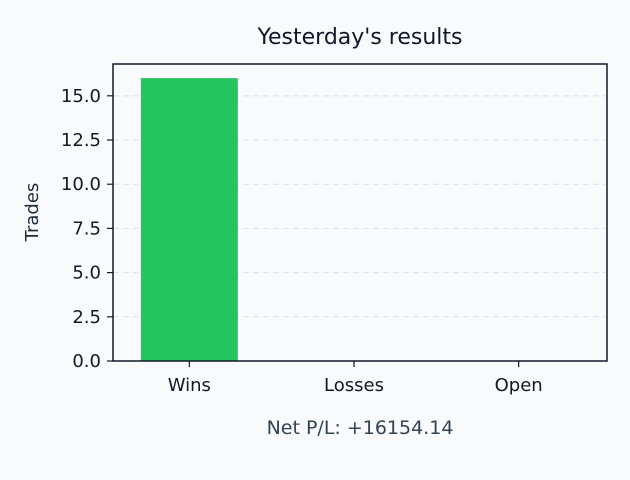 The width and height of the screenshot is (630, 480). Describe the element at coordinates (360, 428) in the screenshot. I see `net-pl-annotation: Net P/L: +16154.14` at that location.